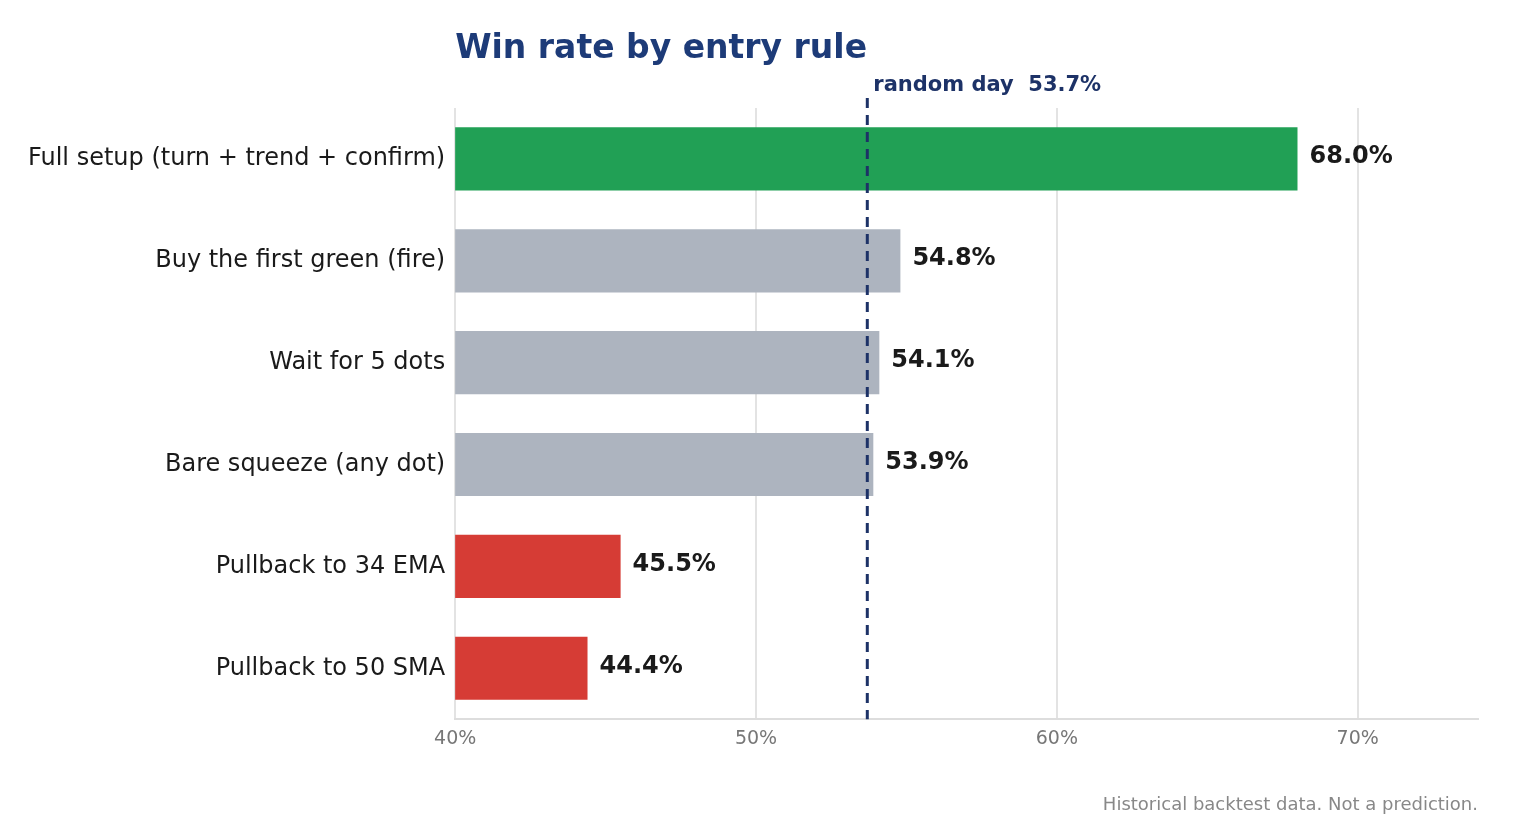 The width and height of the screenshot is (1520, 840). What do you see at coordinates (1357, 736) in the screenshot?
I see `x-tick-label: 70%` at bounding box center [1357, 736].